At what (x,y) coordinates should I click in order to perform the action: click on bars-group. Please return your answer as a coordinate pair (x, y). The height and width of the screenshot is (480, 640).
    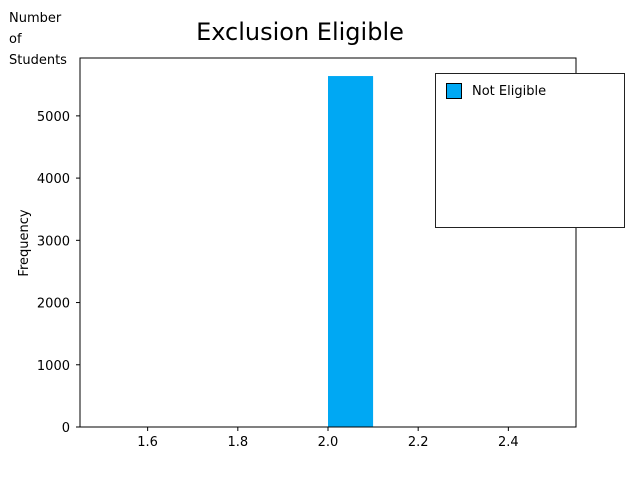
    Looking at the image, I should click on (351, 251).